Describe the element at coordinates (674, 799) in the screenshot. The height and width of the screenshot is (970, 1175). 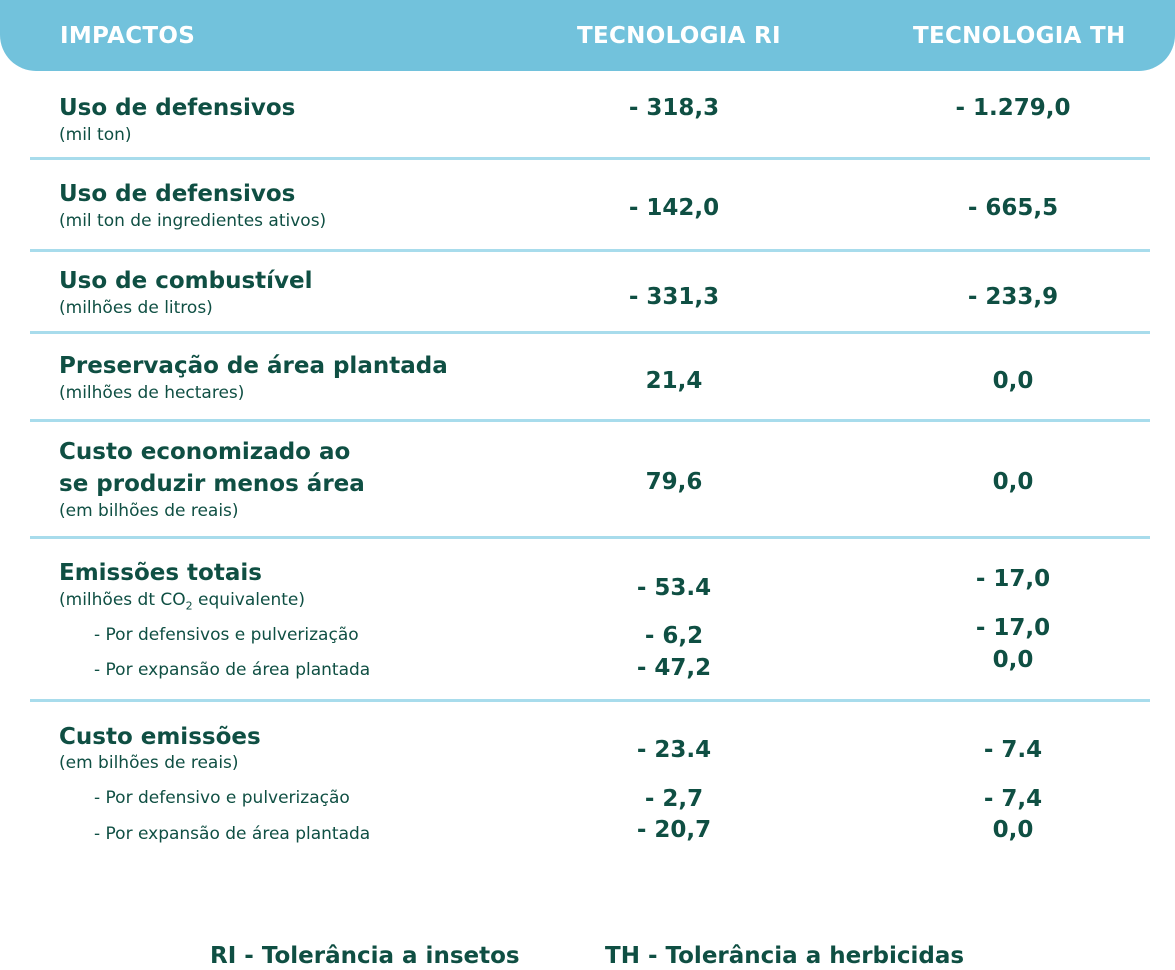
I see `row-7-sub-1-ri-value: - 2,7` at that location.